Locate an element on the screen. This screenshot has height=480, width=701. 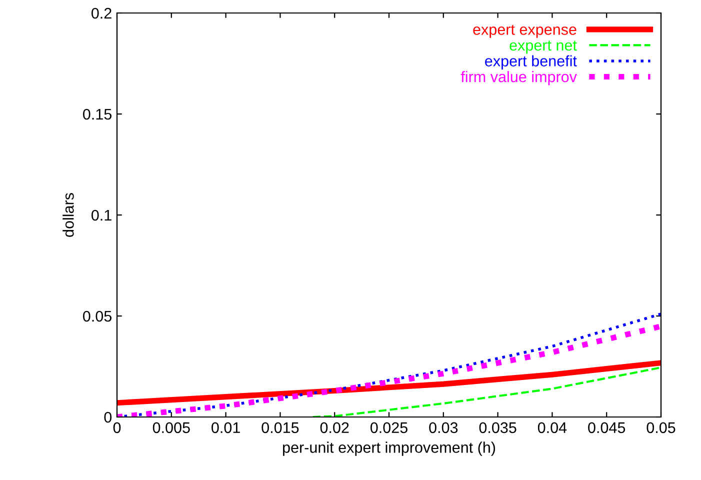
x-tick-label: 0.015 is located at coordinates (280, 428).